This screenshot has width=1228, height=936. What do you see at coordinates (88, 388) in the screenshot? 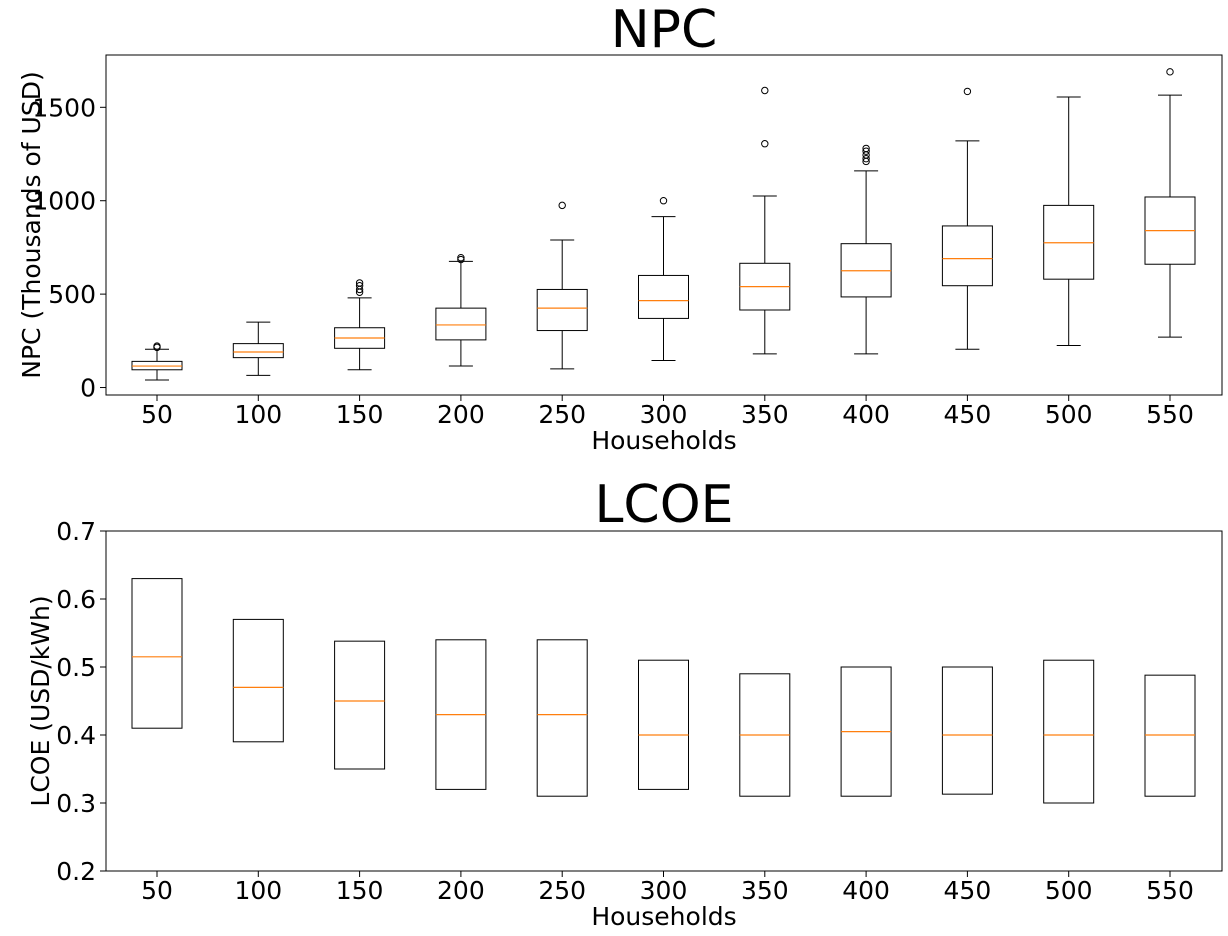
I see `npc-y-tick-label: 0` at bounding box center [88, 388].